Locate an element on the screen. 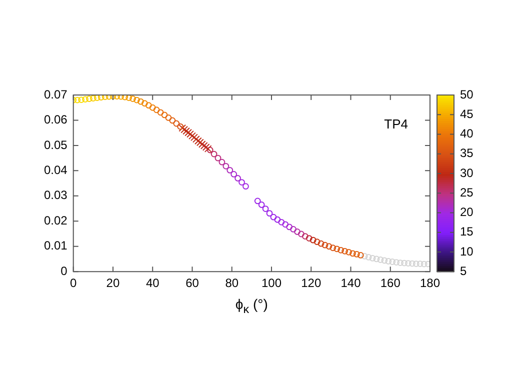 This screenshot has height=366, width=518. color-bar-label: 25 is located at coordinates (467, 192).